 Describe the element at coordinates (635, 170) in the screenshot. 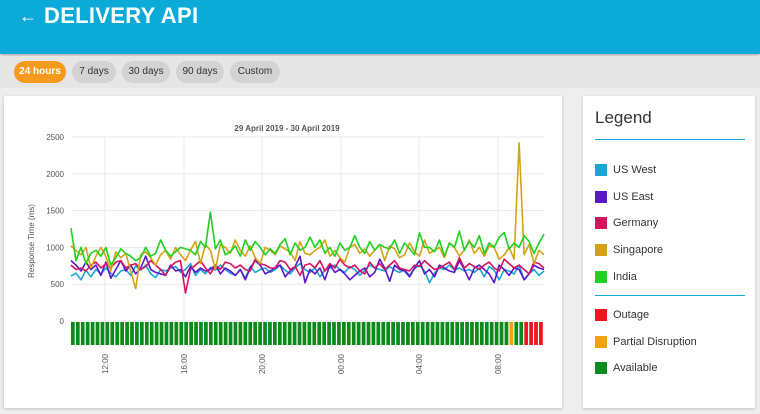

I see `legend-label: US West` at that location.